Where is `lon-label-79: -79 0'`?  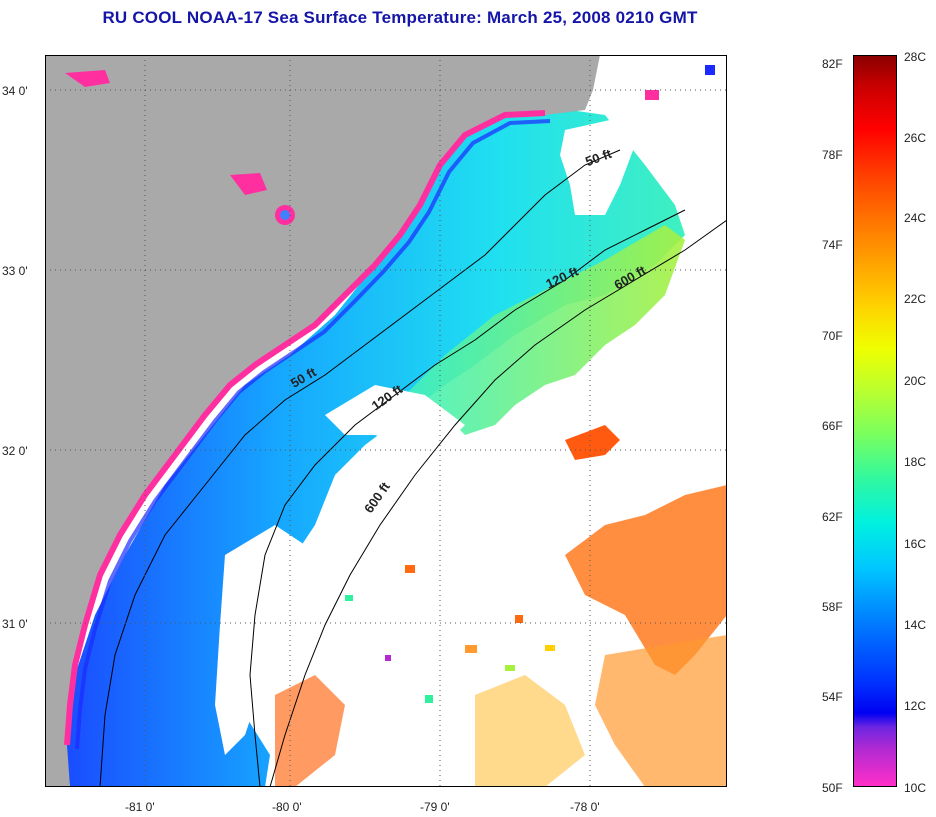
lon-label-79: -79 0' is located at coordinates (435, 807).